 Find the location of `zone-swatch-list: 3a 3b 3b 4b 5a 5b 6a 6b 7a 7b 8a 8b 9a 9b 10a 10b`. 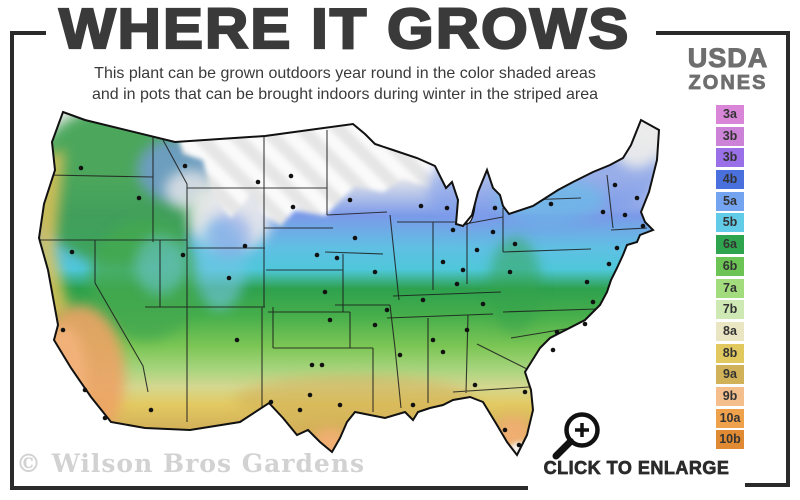

zone-swatch-list: 3a 3b 3b 4b 5a 5b 6a 6b 7a 7b 8a 8b 9a 9b 10a 10b is located at coordinates (730, 278).